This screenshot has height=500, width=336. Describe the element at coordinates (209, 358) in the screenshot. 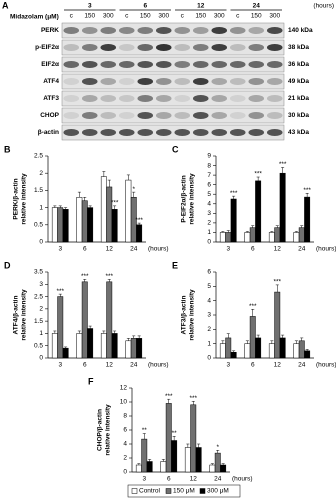

I see `y-tick-label: 0` at that location.